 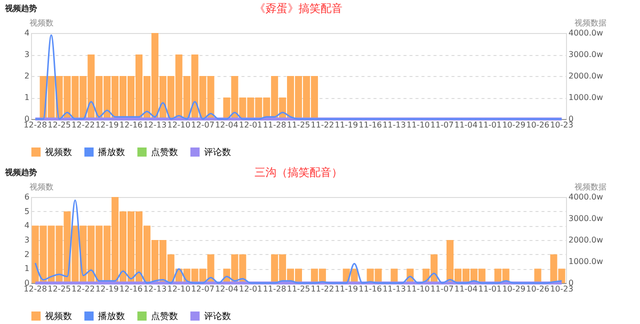 What do you see at coordinates (27, 197) in the screenshot?
I see `y-tick-label: 6` at bounding box center [27, 197].